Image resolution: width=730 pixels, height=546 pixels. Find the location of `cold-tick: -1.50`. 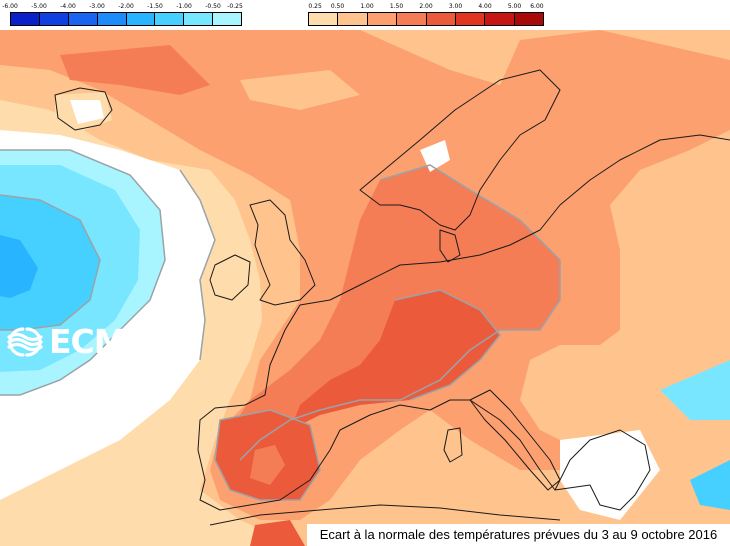

cold-tick: -1.50 is located at coordinates (155, 6).